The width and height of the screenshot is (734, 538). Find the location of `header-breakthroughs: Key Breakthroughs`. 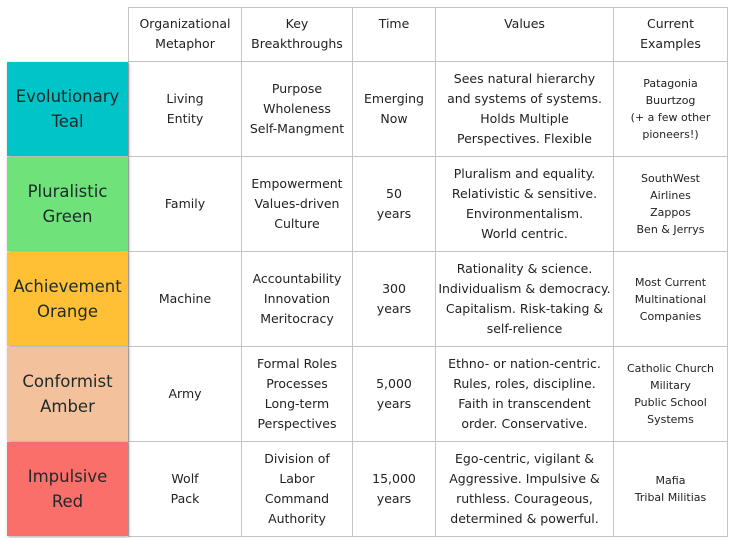

header-breakthroughs: Key Breakthroughs is located at coordinates (297, 34).